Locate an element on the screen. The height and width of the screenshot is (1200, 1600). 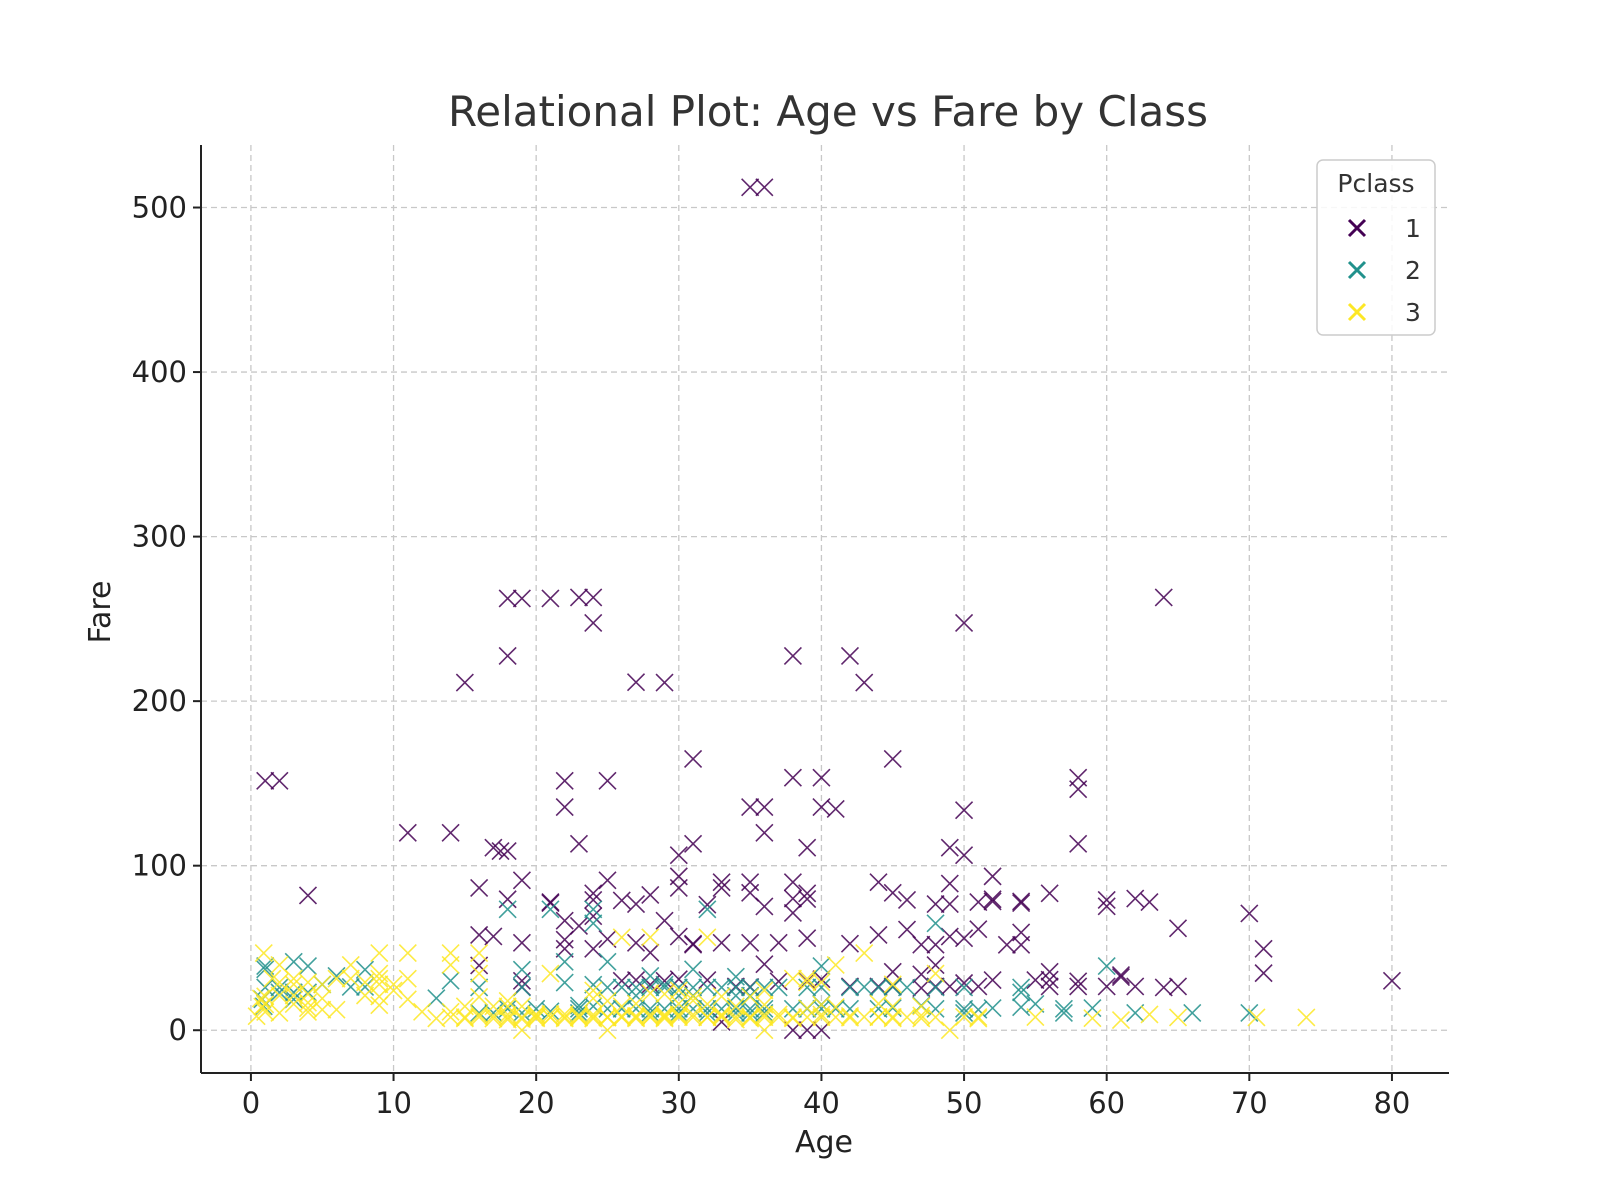
y-tick-label: 100 is located at coordinates (159, 866).